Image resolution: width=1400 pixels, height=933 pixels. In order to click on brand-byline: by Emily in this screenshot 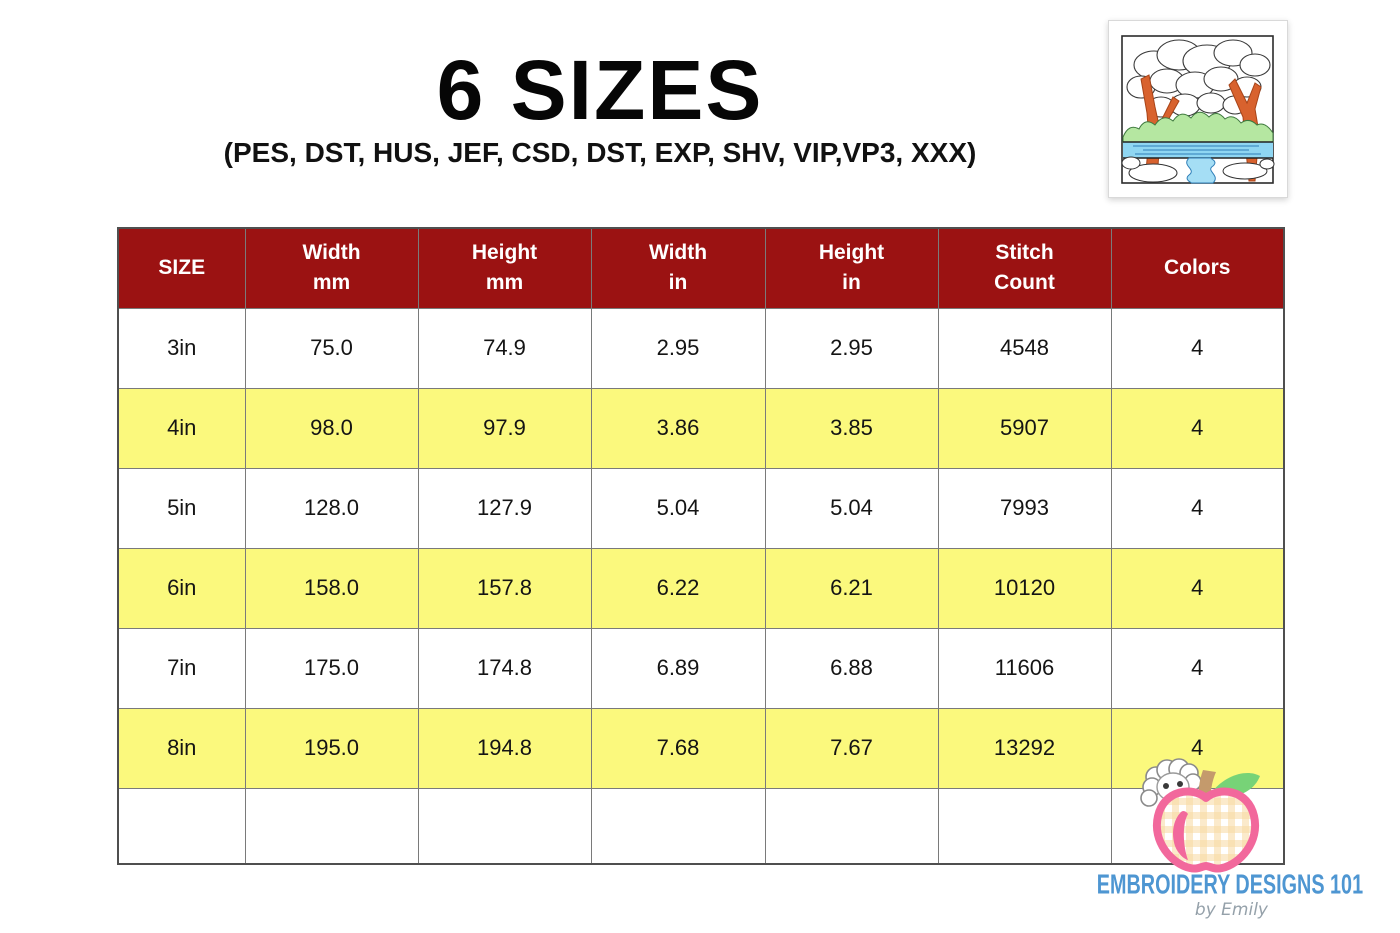, I will do `click(1231, 910)`.